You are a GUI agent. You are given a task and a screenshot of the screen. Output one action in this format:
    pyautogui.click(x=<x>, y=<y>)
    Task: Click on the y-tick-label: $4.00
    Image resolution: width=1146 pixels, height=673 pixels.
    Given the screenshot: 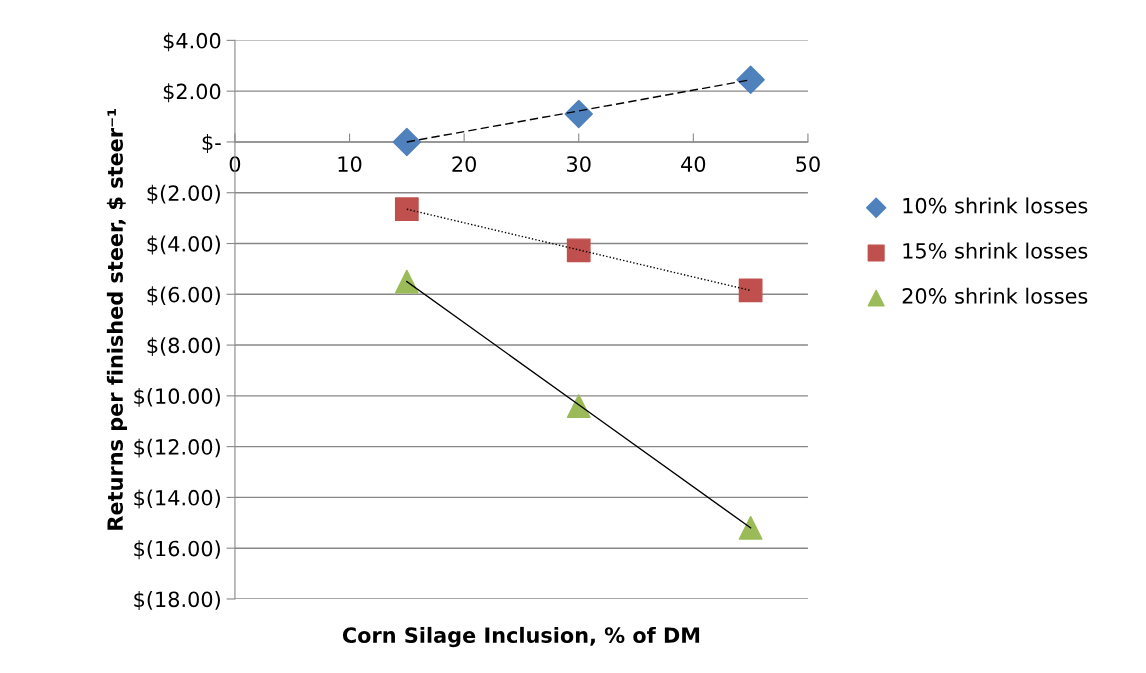 What is the action you would take?
    pyautogui.click(x=192, y=42)
    